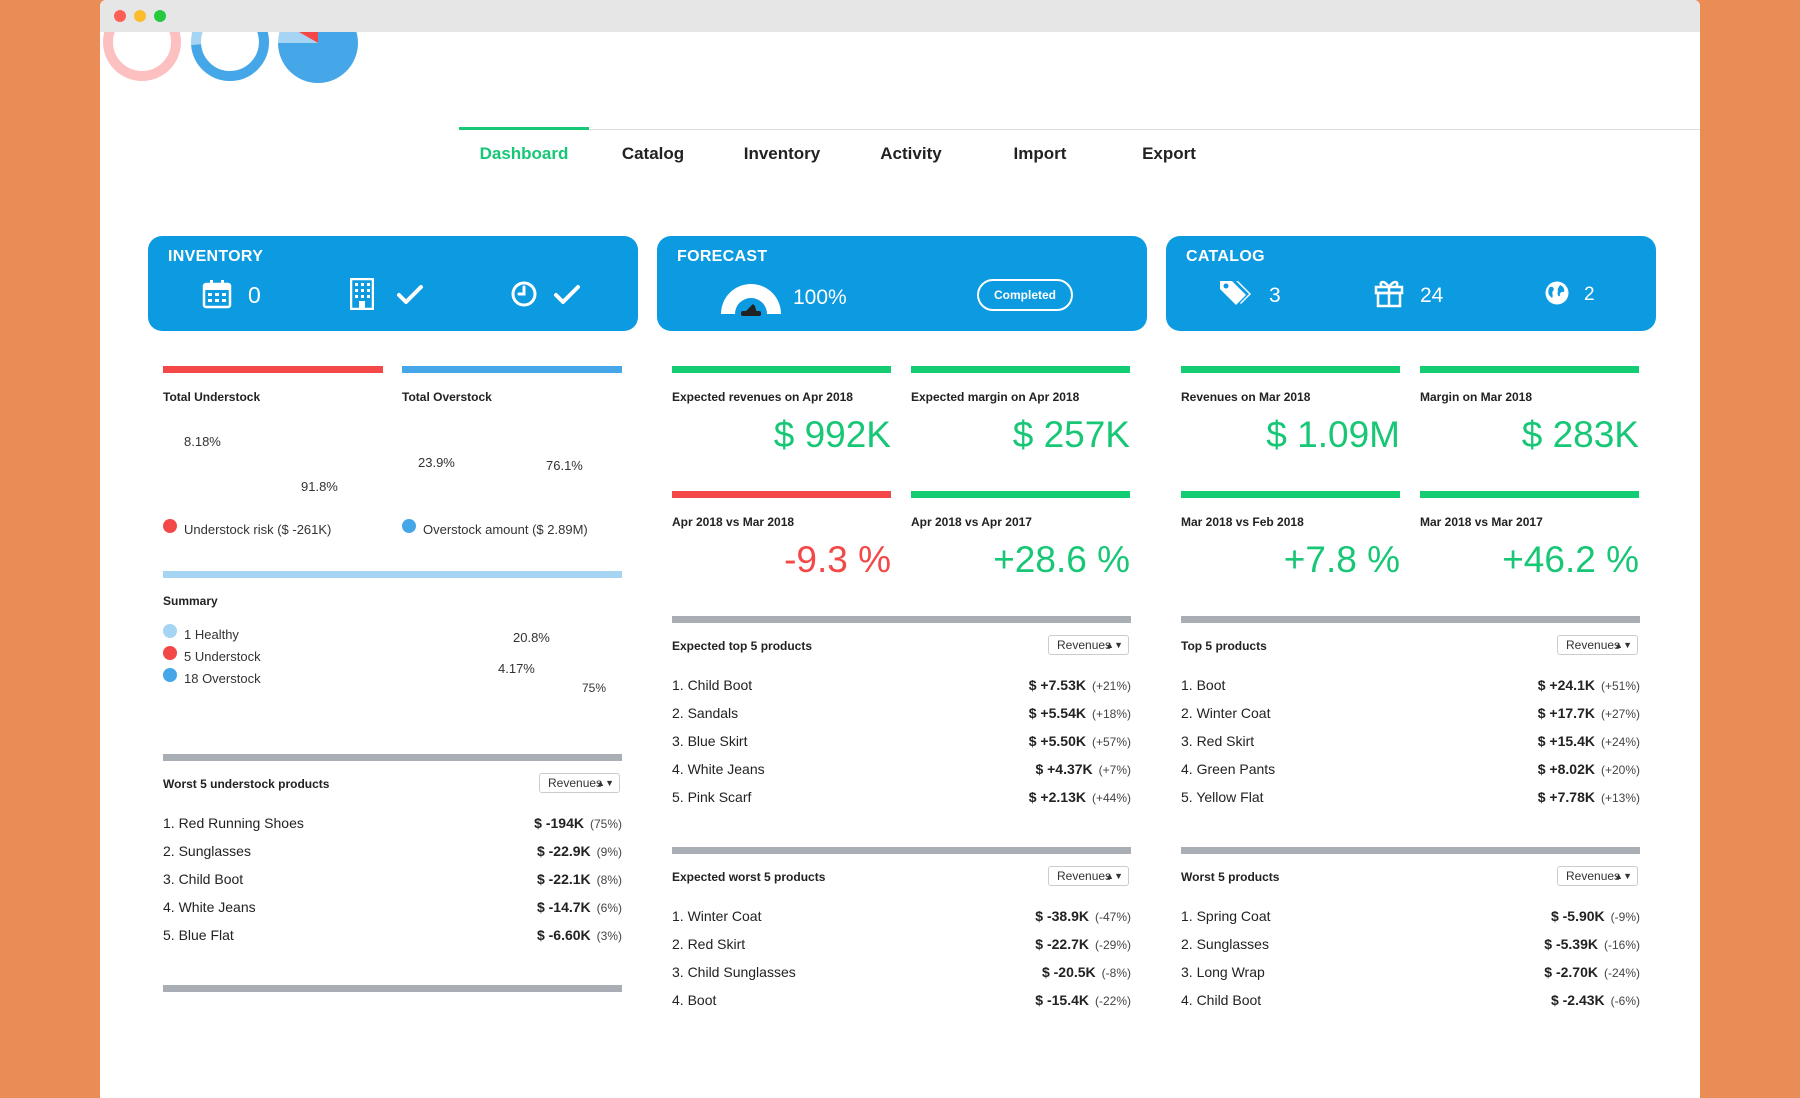 This screenshot has height=1098, width=1800. I want to click on understock-title: Total Understock, so click(212, 397).